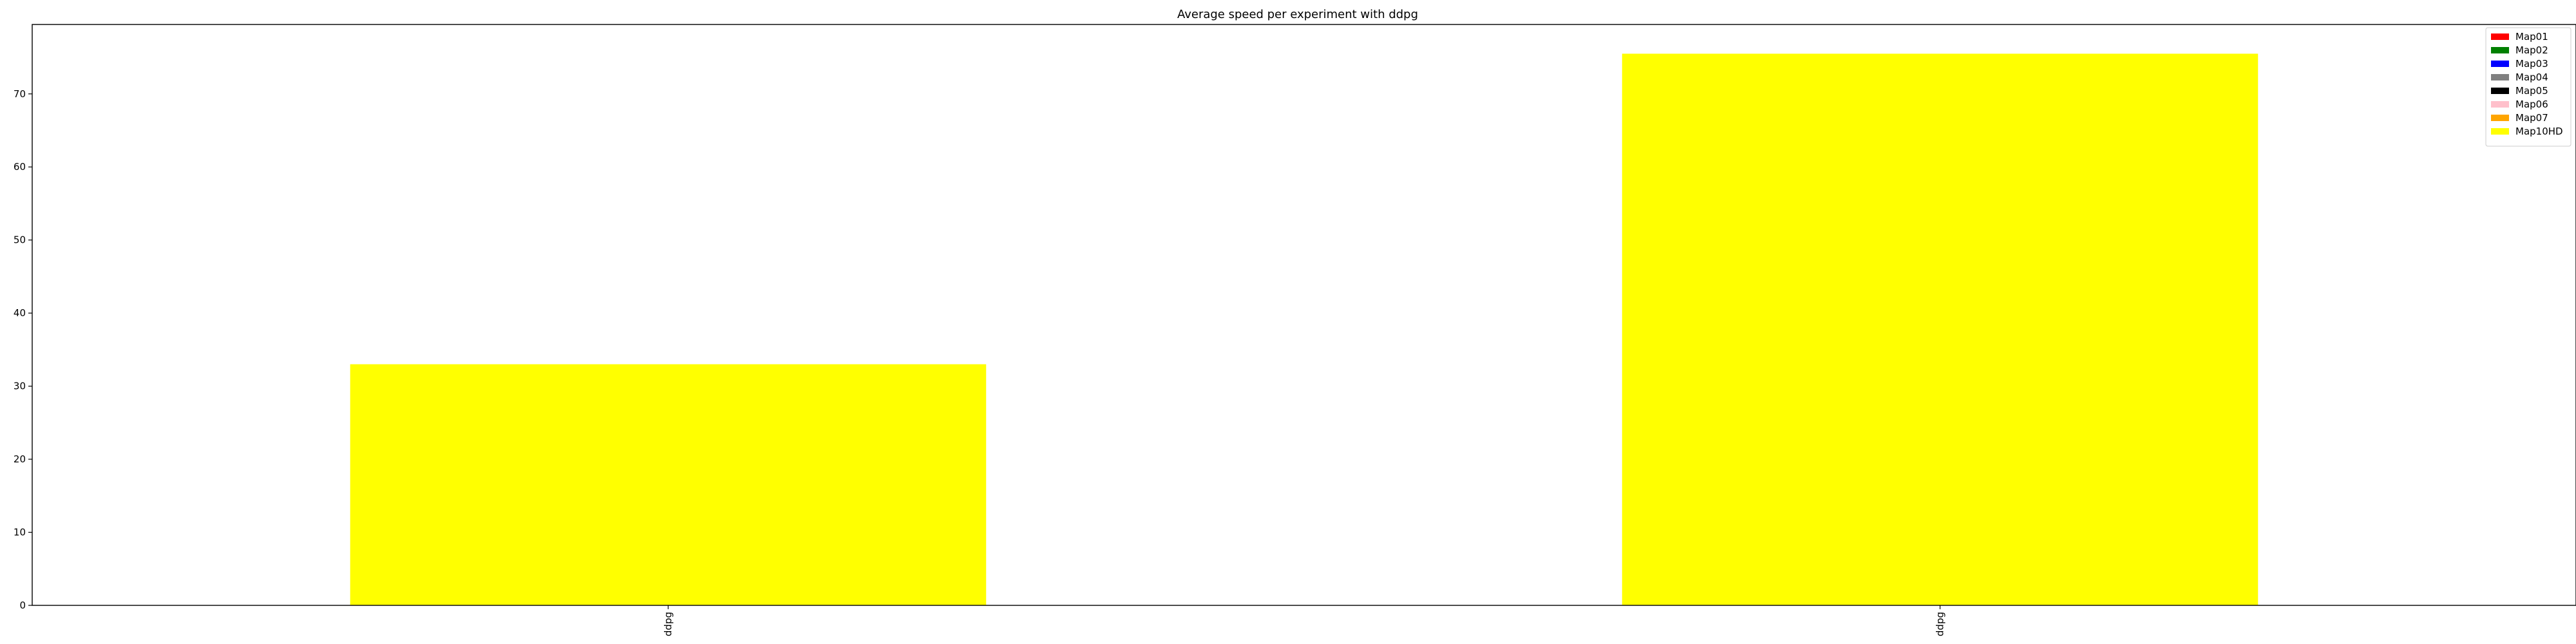  What do you see at coordinates (20, 459) in the screenshot?
I see `y-tick-label-2: 20` at bounding box center [20, 459].